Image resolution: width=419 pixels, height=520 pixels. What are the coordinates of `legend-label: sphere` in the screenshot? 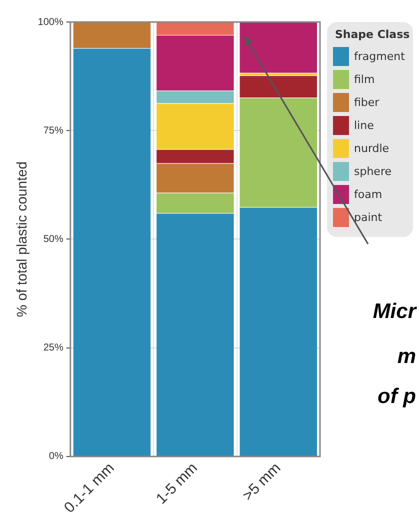 It's located at (373, 171).